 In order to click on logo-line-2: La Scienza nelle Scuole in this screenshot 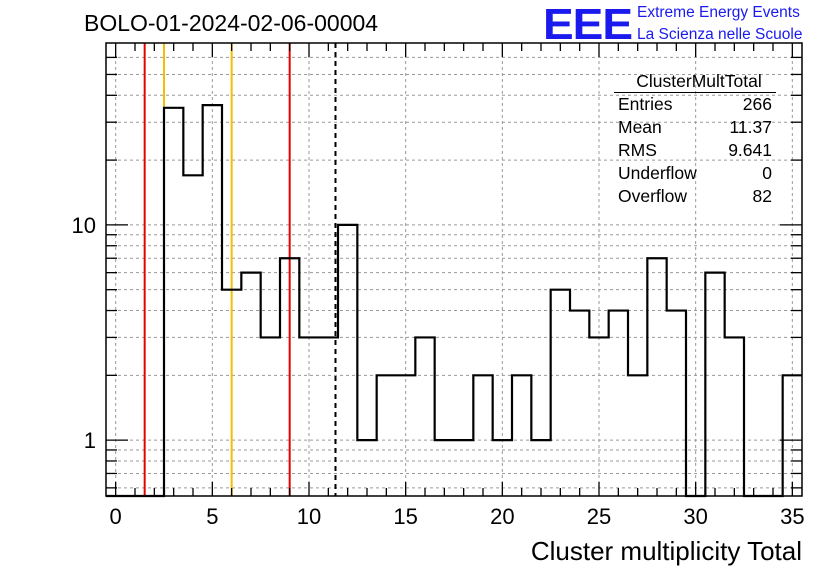, I will do `click(720, 34)`.